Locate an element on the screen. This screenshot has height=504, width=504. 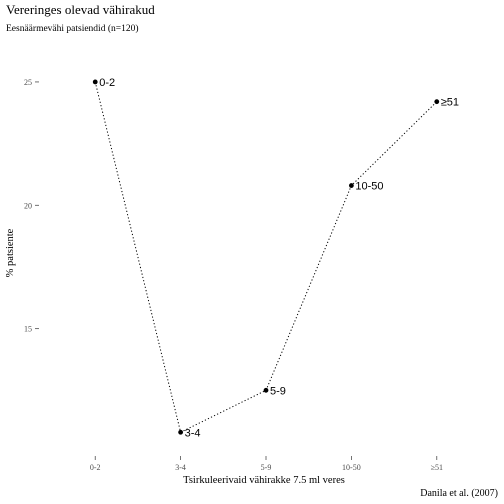
chart-subtitle: Eesnäärmevähi patsiendid (n=120) is located at coordinates (72, 28).